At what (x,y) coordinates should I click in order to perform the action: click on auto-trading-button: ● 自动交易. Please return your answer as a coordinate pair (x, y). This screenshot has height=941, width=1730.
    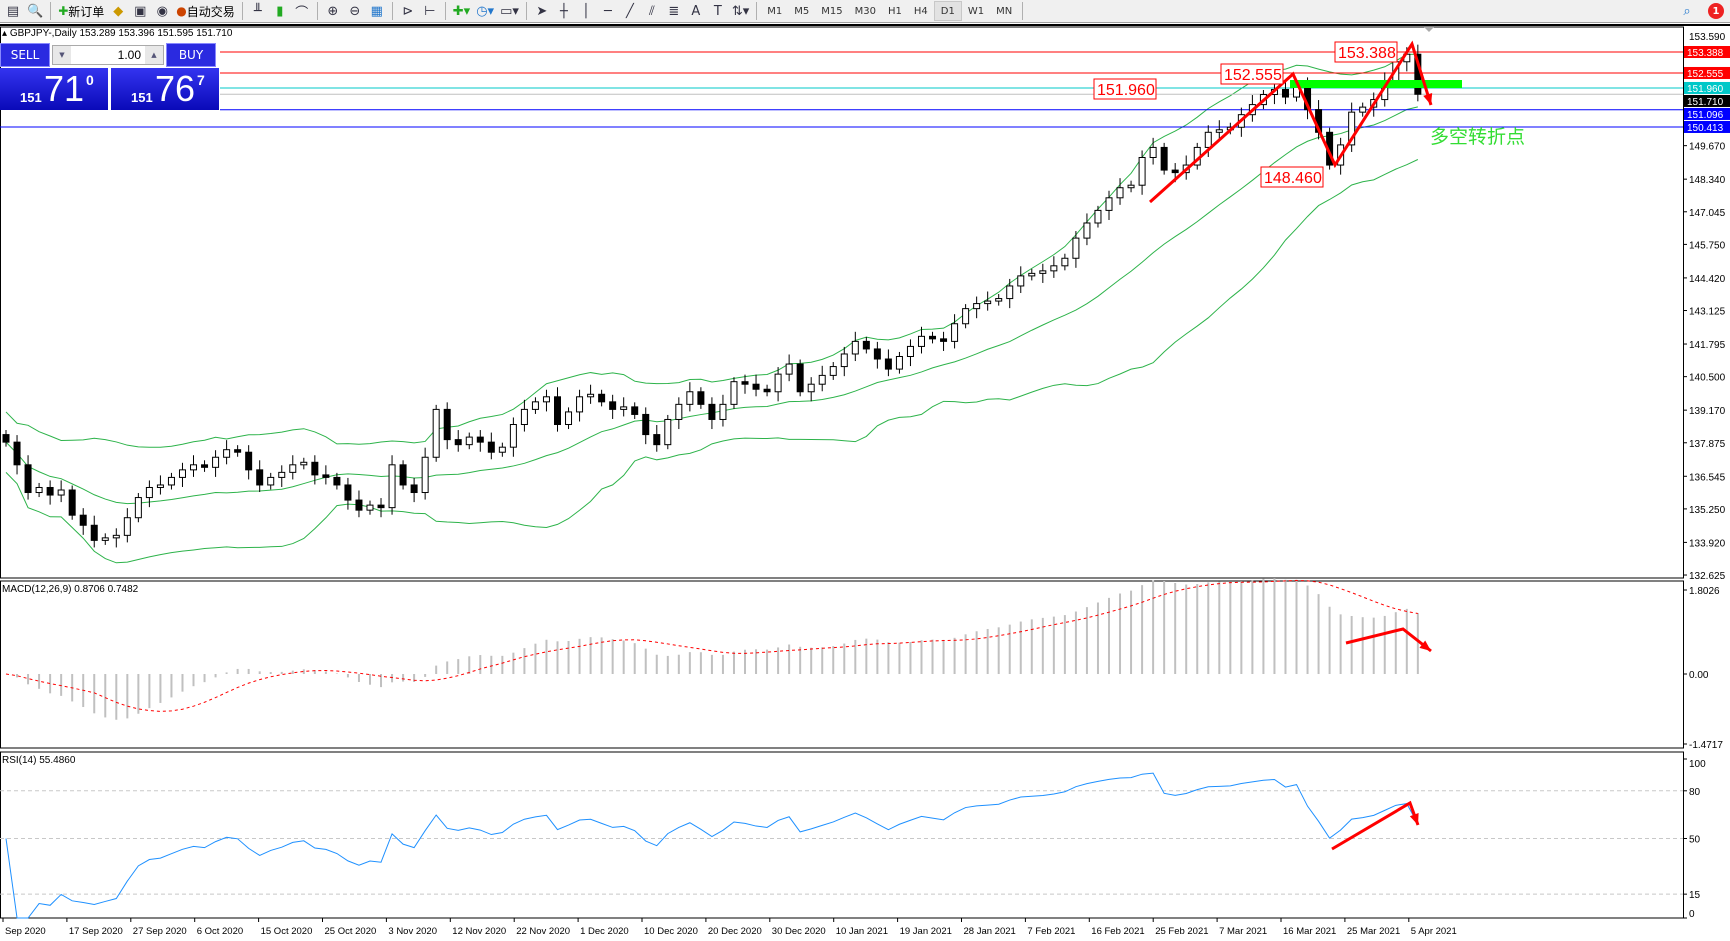
    Looking at the image, I should click on (205, 11).